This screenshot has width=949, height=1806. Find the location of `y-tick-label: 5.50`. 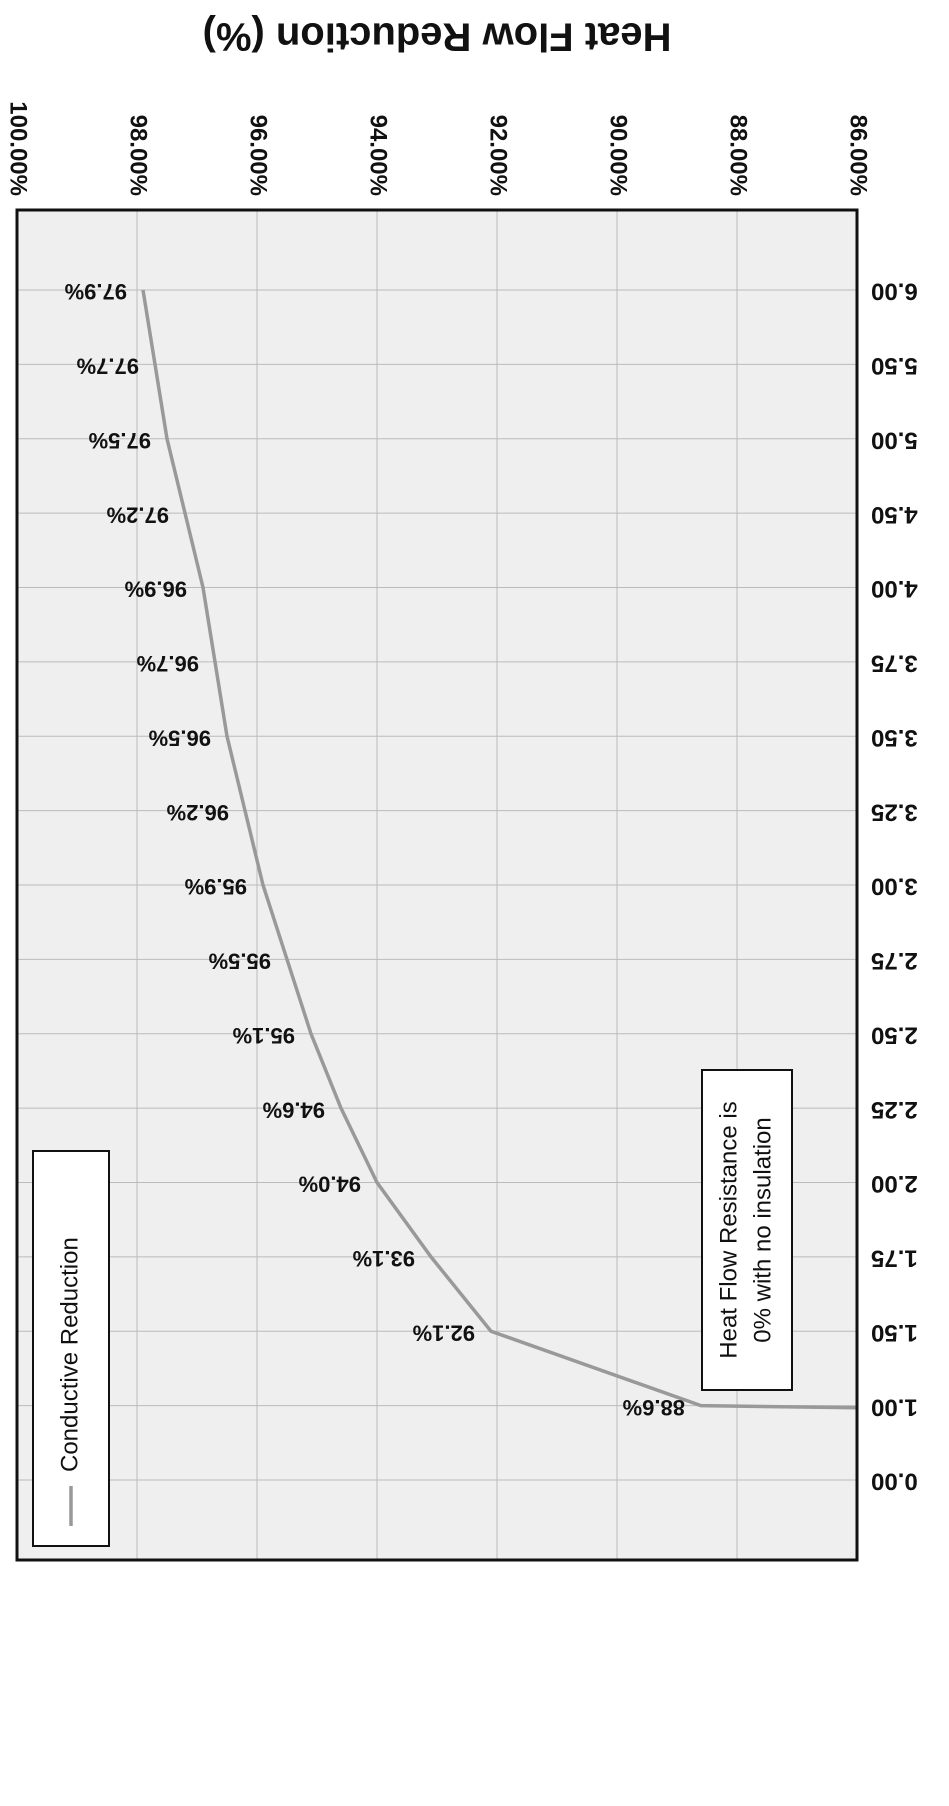

y-tick-label: 5.50 is located at coordinates (894, 365).